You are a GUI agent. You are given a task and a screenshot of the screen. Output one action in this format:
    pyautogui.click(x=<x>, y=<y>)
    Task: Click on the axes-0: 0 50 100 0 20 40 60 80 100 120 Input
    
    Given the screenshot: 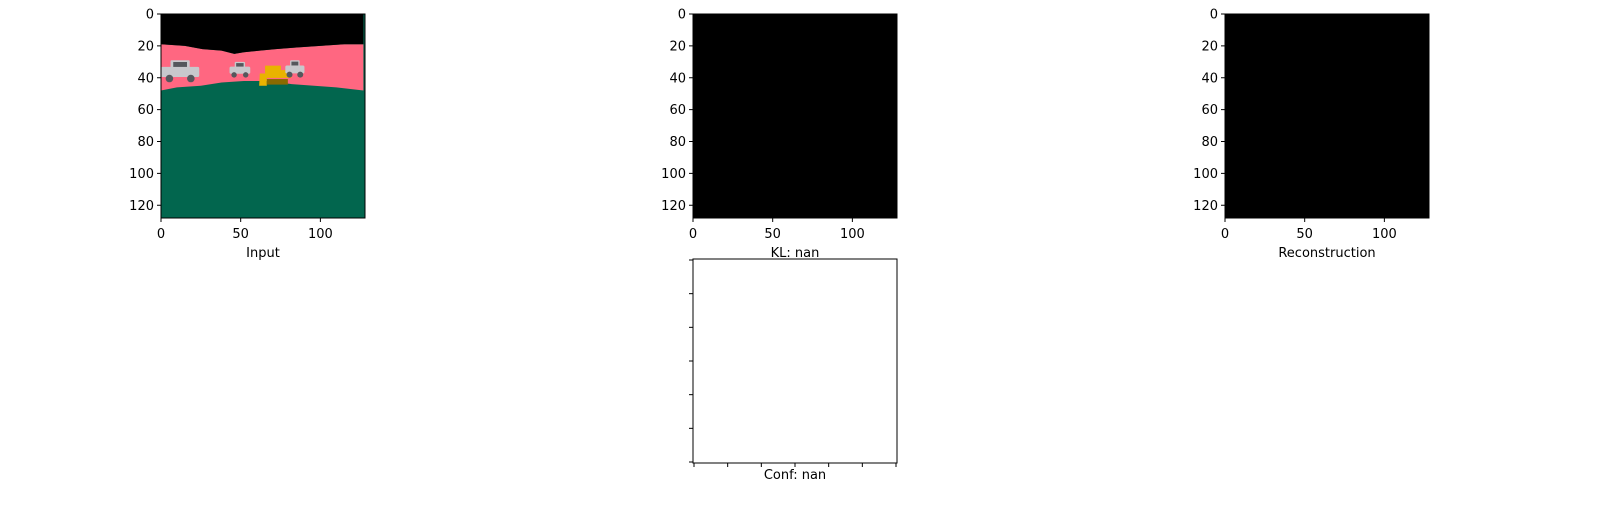 What is the action you would take?
    pyautogui.click(x=247, y=134)
    